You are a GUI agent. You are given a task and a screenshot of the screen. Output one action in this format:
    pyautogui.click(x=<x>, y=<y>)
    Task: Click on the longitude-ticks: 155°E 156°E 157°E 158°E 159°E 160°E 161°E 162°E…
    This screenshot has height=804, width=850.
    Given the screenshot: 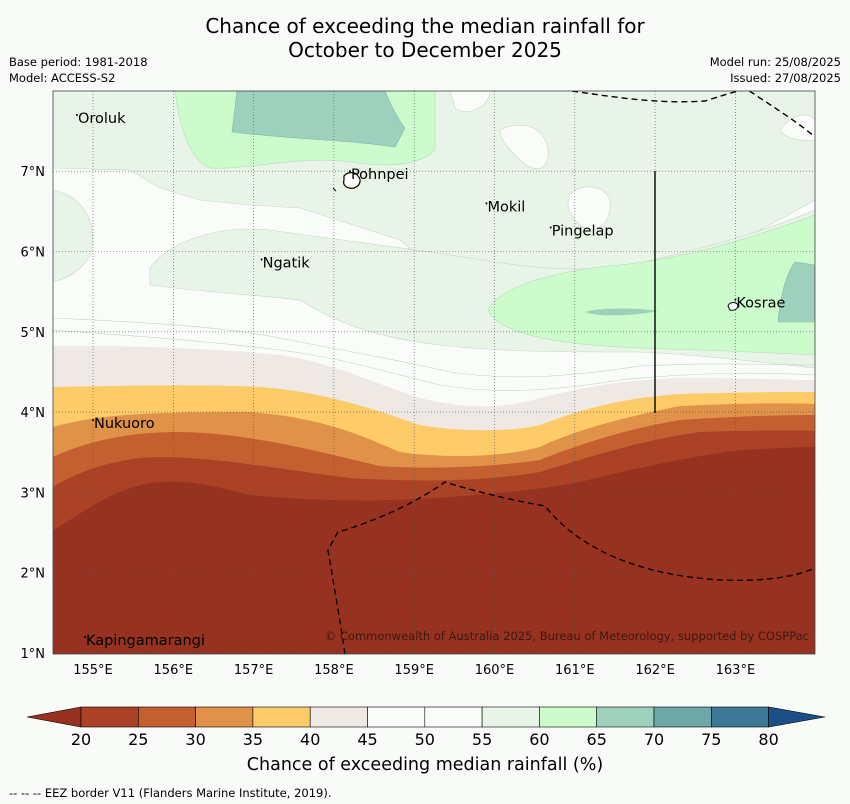 What is the action you would take?
    pyautogui.click(x=414, y=670)
    